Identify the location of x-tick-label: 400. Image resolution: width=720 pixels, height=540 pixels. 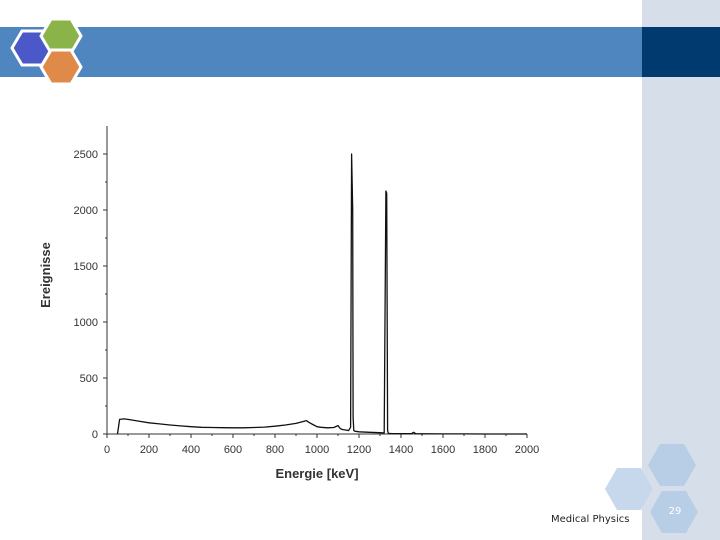
(191, 450).